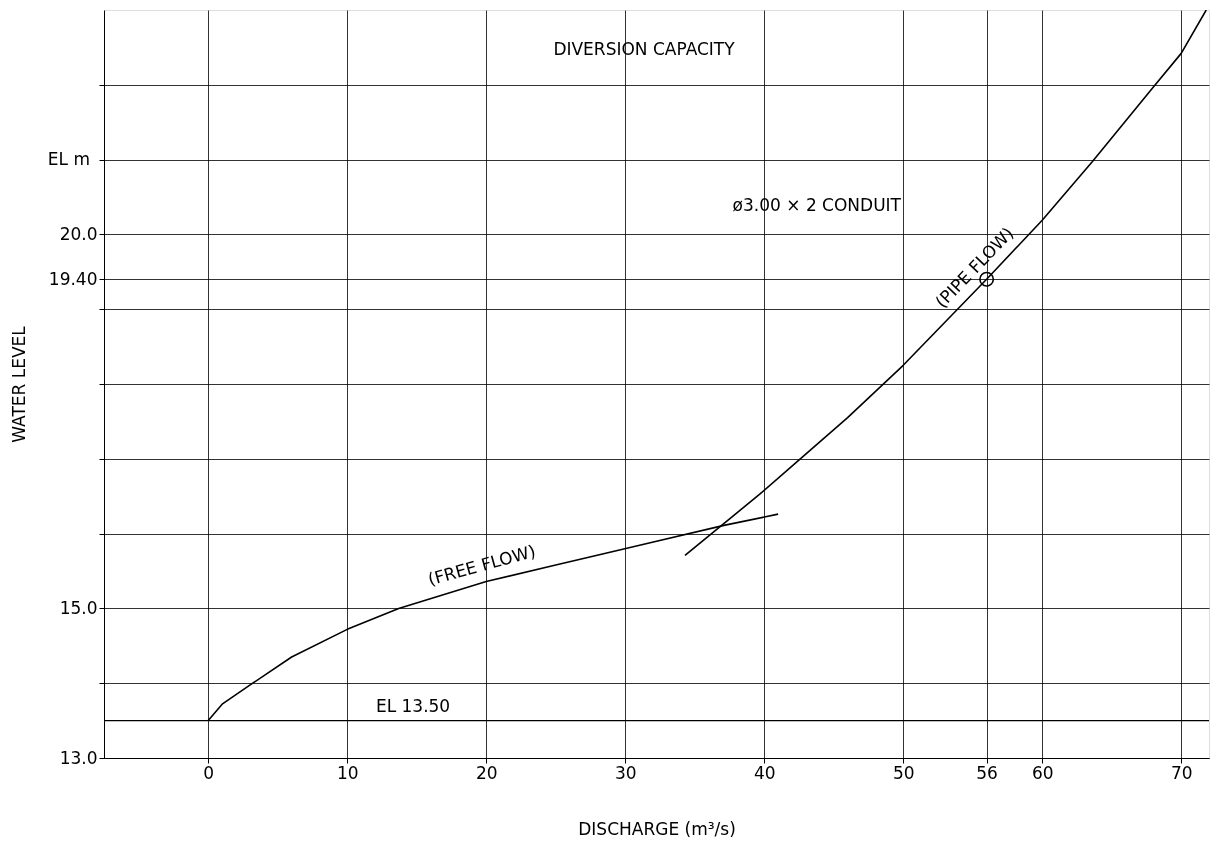 This screenshot has width=1225, height=847. What do you see at coordinates (413, 705) in the screenshot?
I see `ref-line-label: EL 13.50` at bounding box center [413, 705].